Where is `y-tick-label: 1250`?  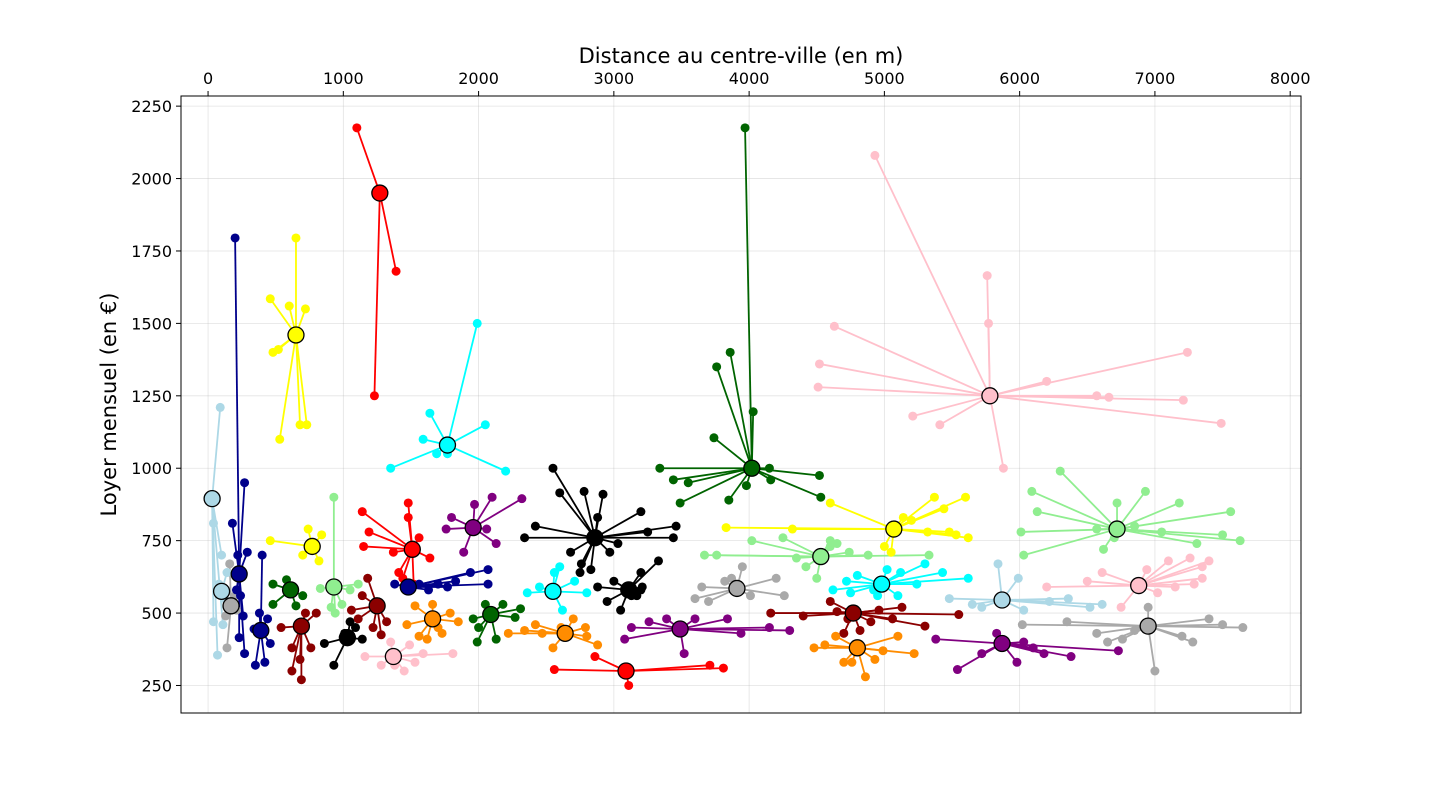 y-tick-label: 1250 is located at coordinates (151, 396).